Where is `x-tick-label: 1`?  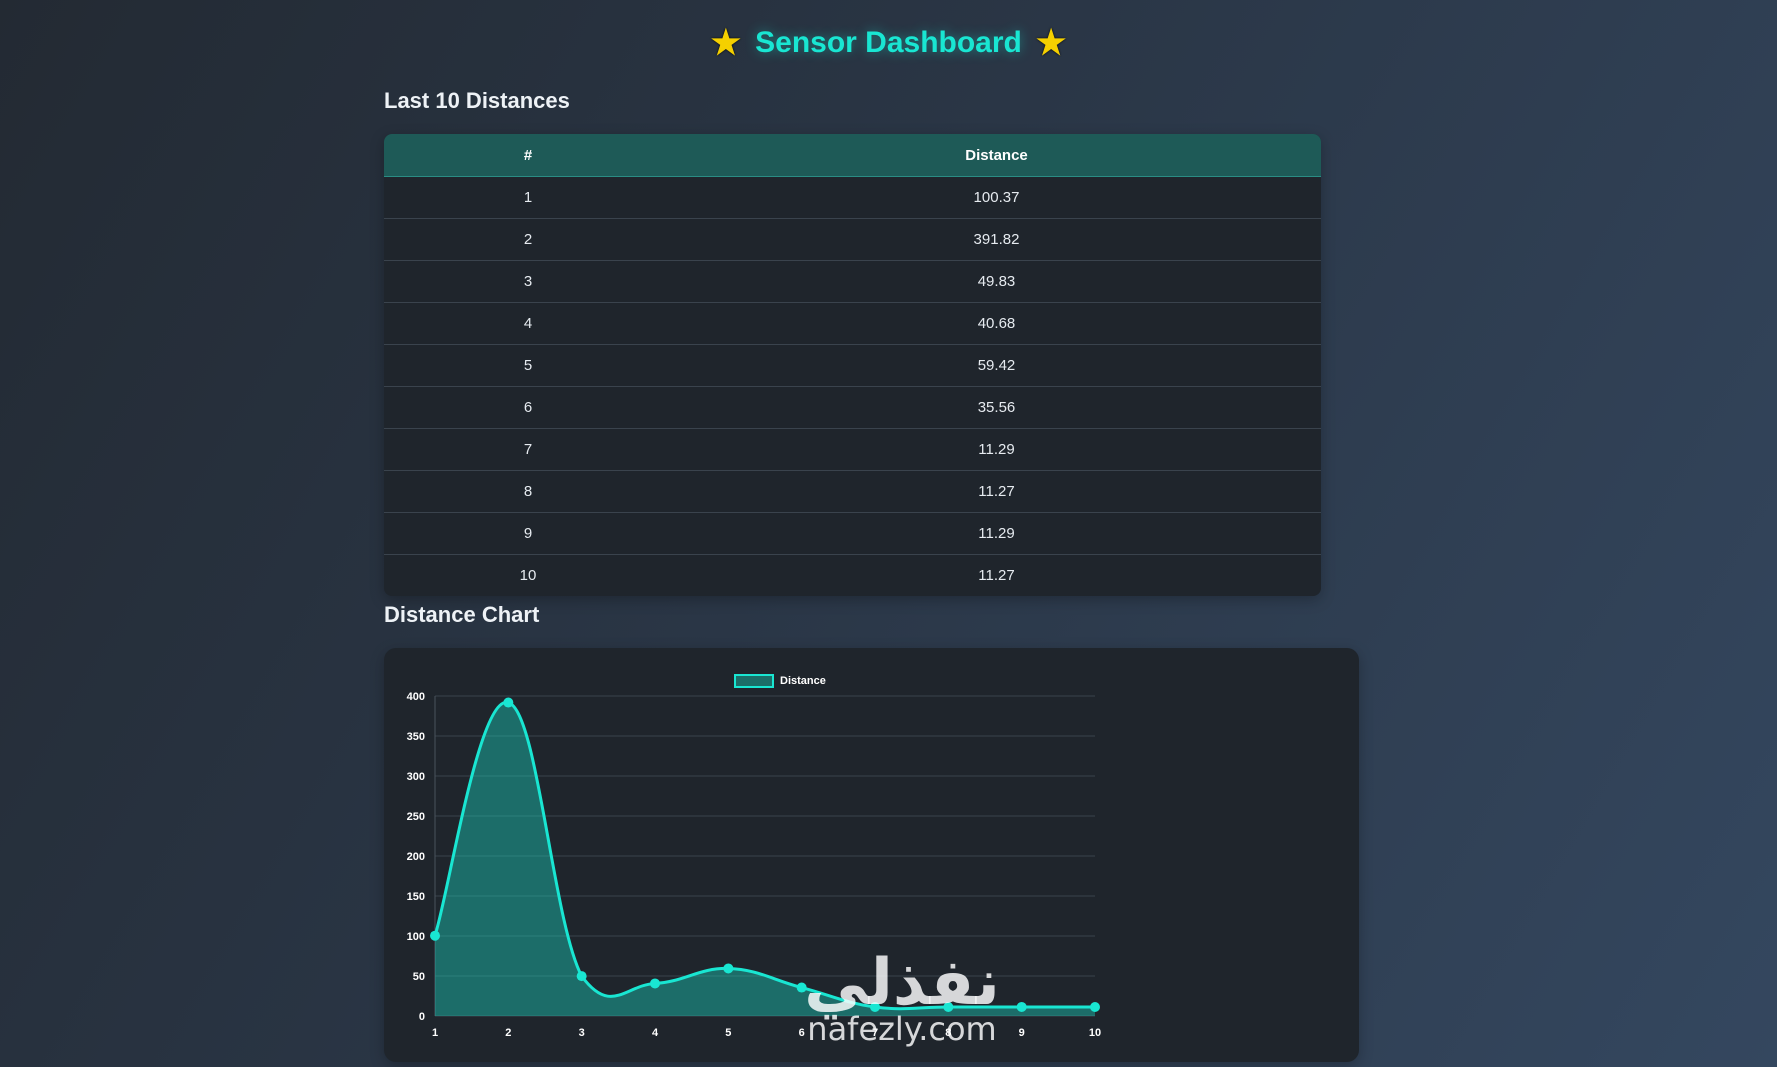 x-tick-label: 1 is located at coordinates (435, 1033).